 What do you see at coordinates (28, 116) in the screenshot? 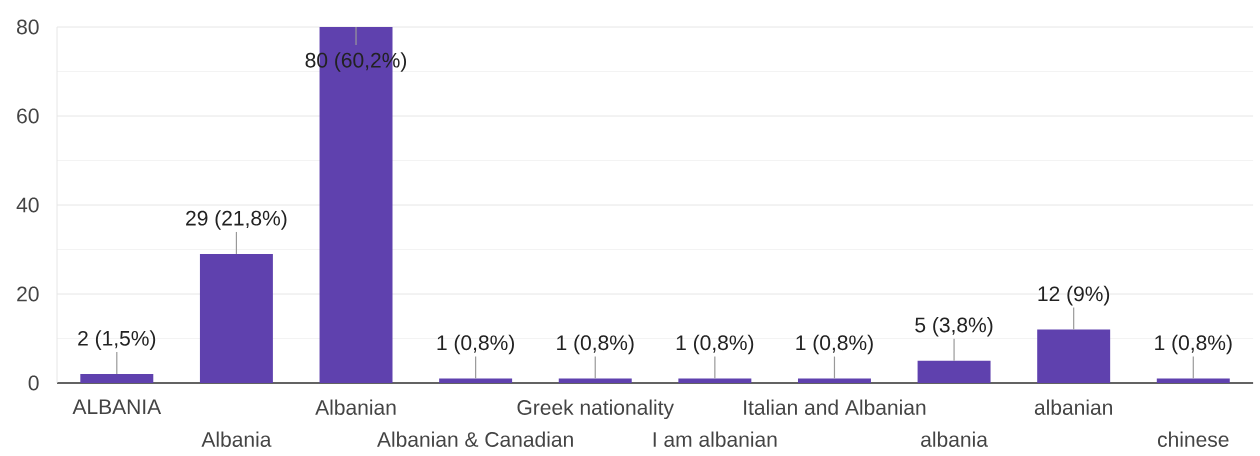
I see `y-tick-label: 60` at bounding box center [28, 116].